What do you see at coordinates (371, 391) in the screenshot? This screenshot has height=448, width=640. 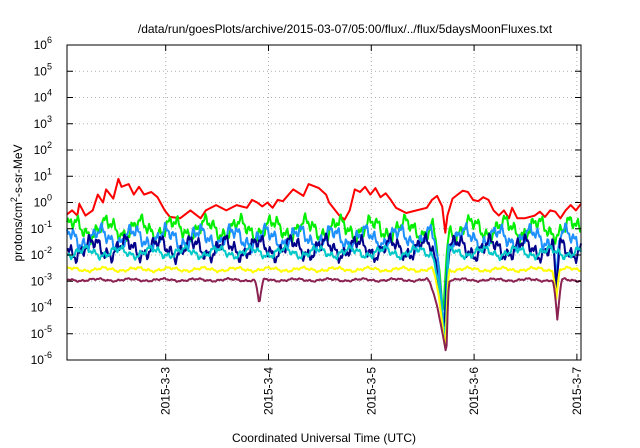 I see `x-tick-label: 2015-3-5` at bounding box center [371, 391].